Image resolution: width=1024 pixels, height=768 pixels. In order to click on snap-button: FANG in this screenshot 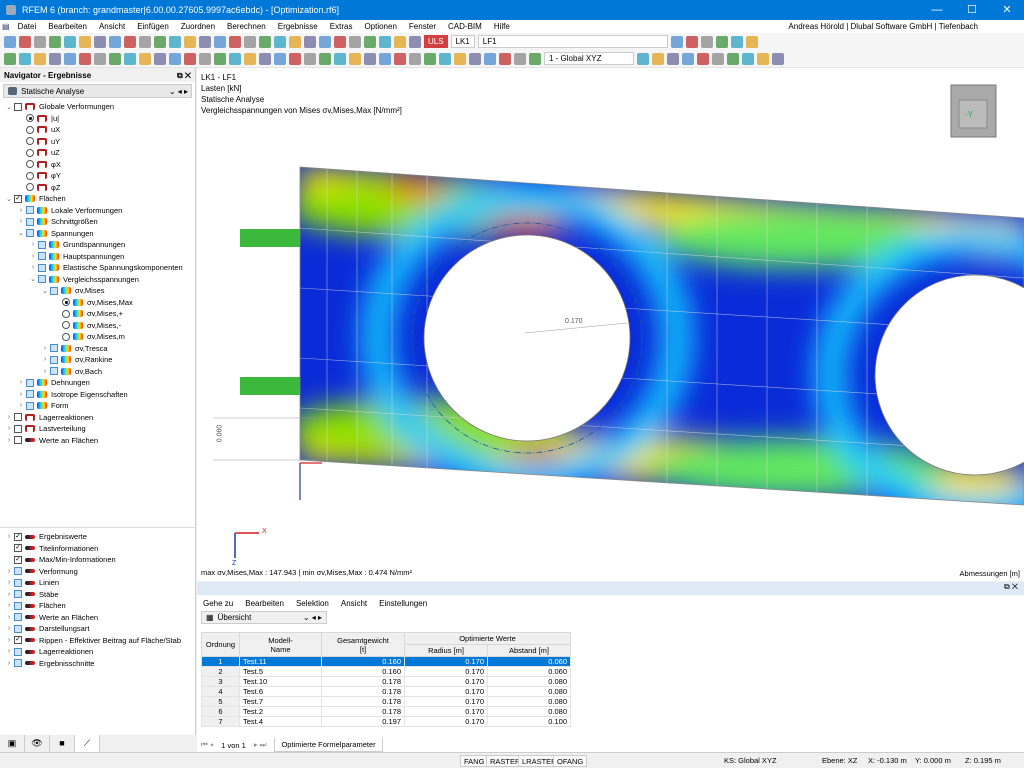, I will do `click(474, 761)`.